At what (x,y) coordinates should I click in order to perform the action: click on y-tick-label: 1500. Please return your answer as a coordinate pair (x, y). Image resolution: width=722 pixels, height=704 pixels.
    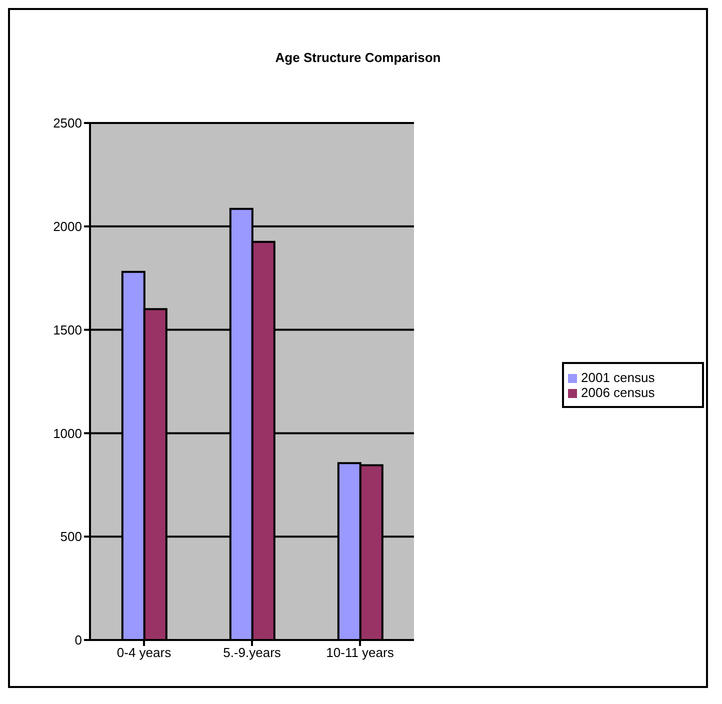
    Looking at the image, I should click on (67, 330).